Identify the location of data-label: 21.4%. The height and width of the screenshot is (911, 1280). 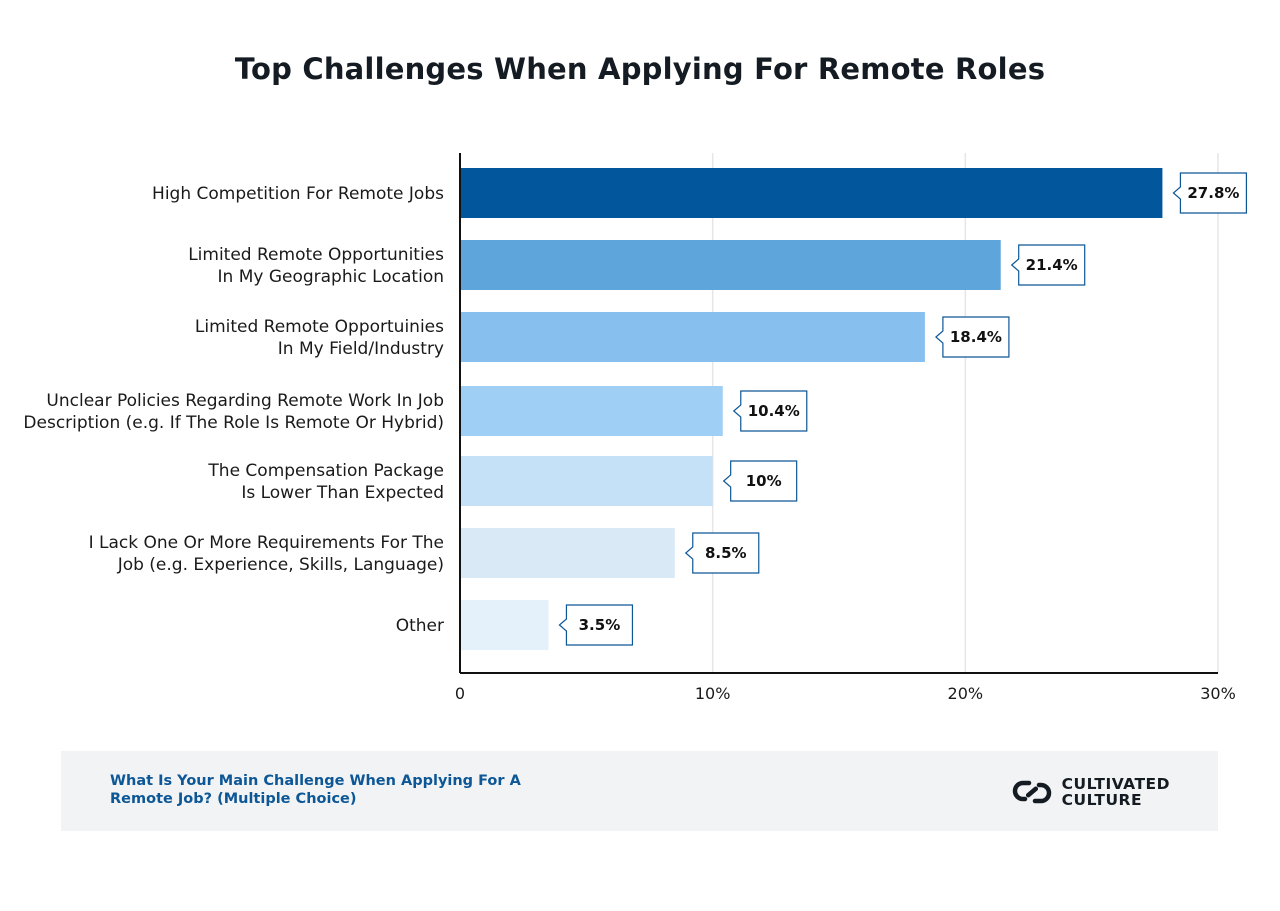
(1052, 265).